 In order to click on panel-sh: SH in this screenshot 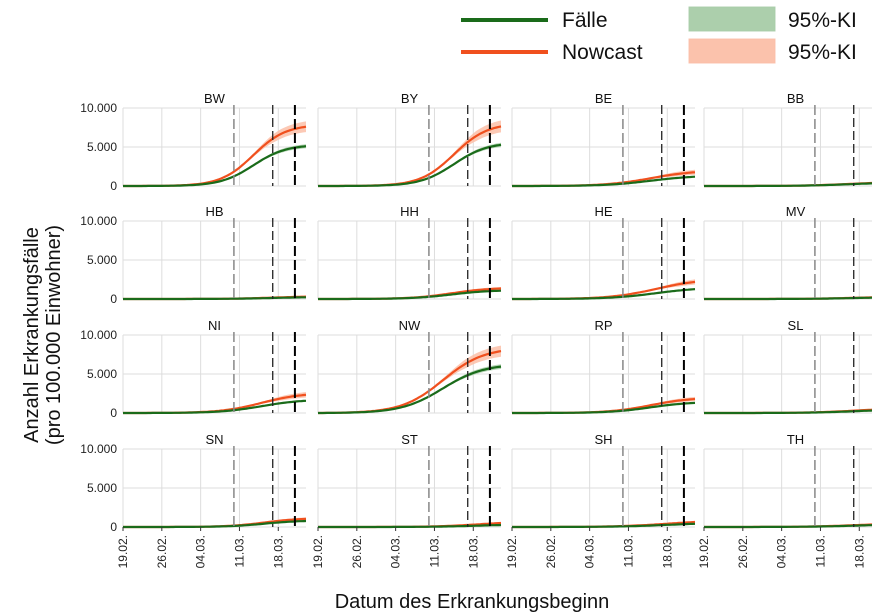, I will do `click(603, 481)`.